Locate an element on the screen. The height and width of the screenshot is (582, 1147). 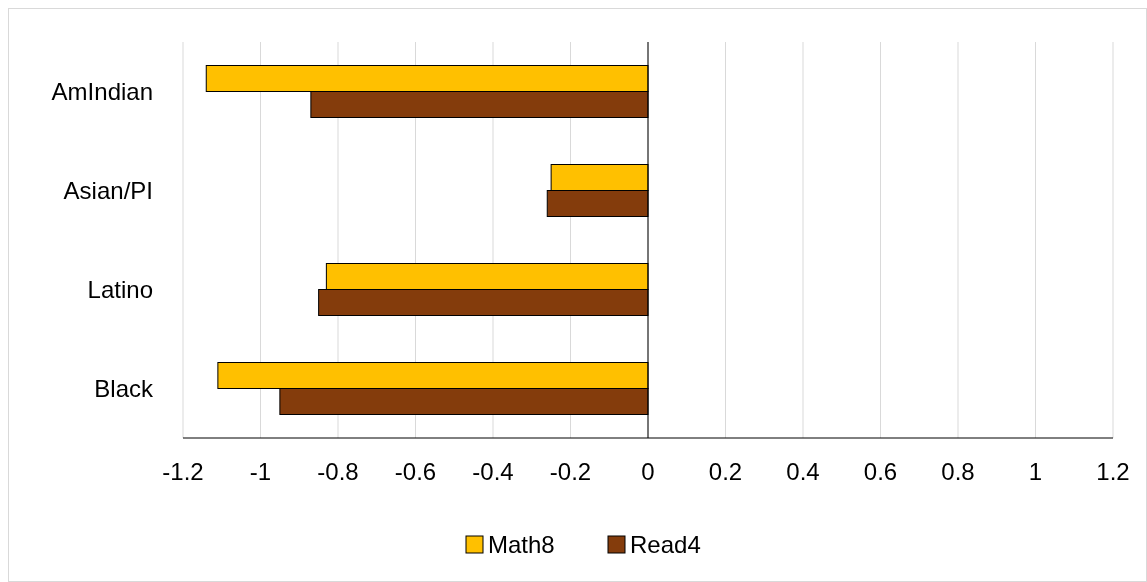
y-tick-label: Black is located at coordinates (124, 388).